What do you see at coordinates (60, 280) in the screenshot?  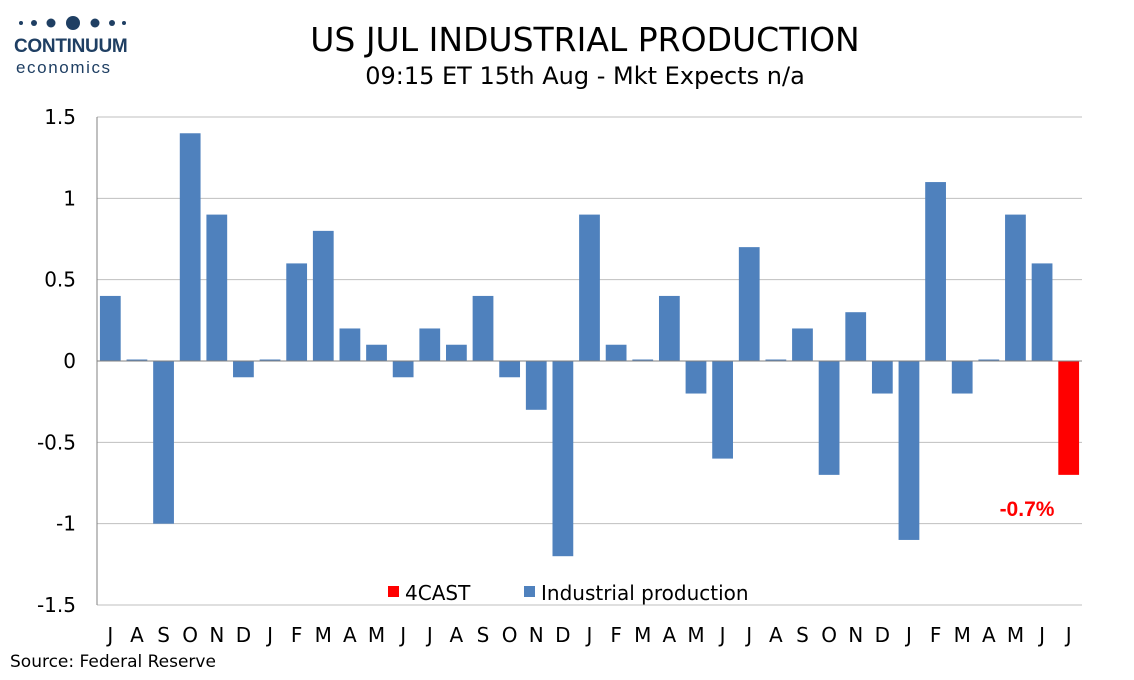 I see `y-tick-label: 0.5` at bounding box center [60, 280].